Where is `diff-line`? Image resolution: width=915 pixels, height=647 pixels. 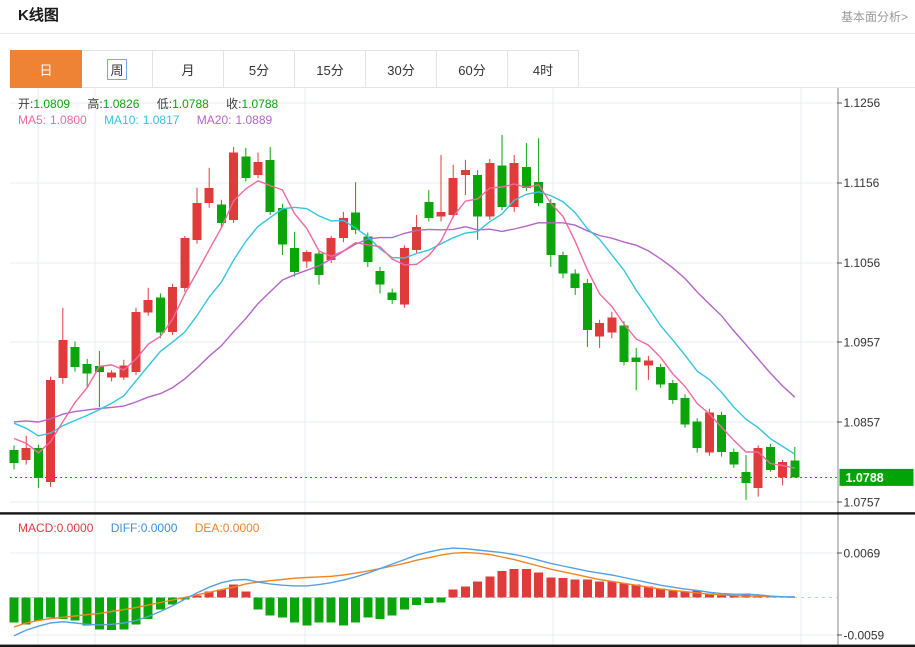
diff-line is located at coordinates (404, 592).